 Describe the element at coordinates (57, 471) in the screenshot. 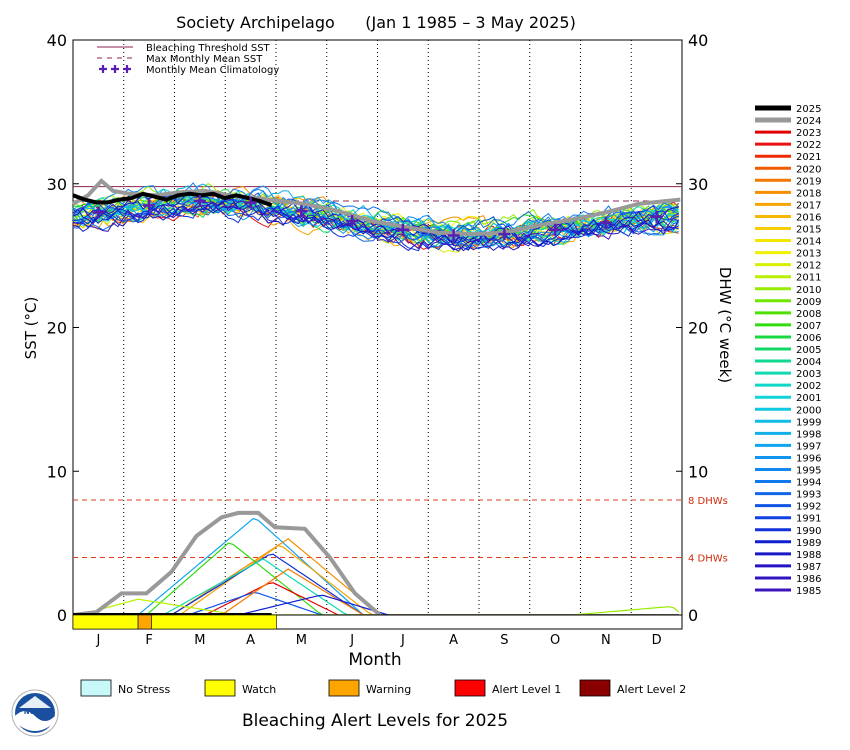

I see `y-tick-label-left: 10` at that location.